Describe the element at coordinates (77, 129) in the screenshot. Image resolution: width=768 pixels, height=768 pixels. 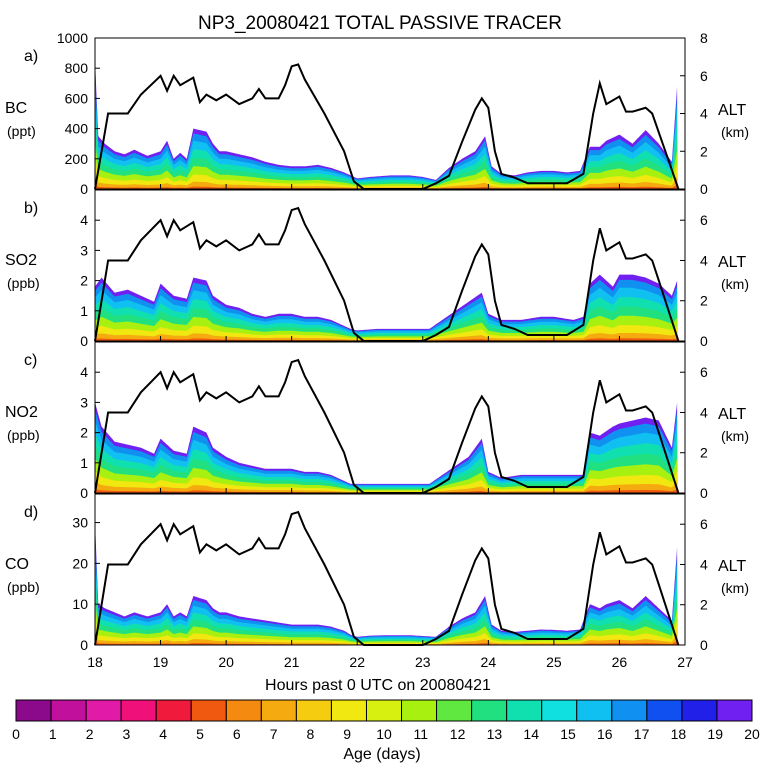
I see `y-tick-label: 400` at that location.